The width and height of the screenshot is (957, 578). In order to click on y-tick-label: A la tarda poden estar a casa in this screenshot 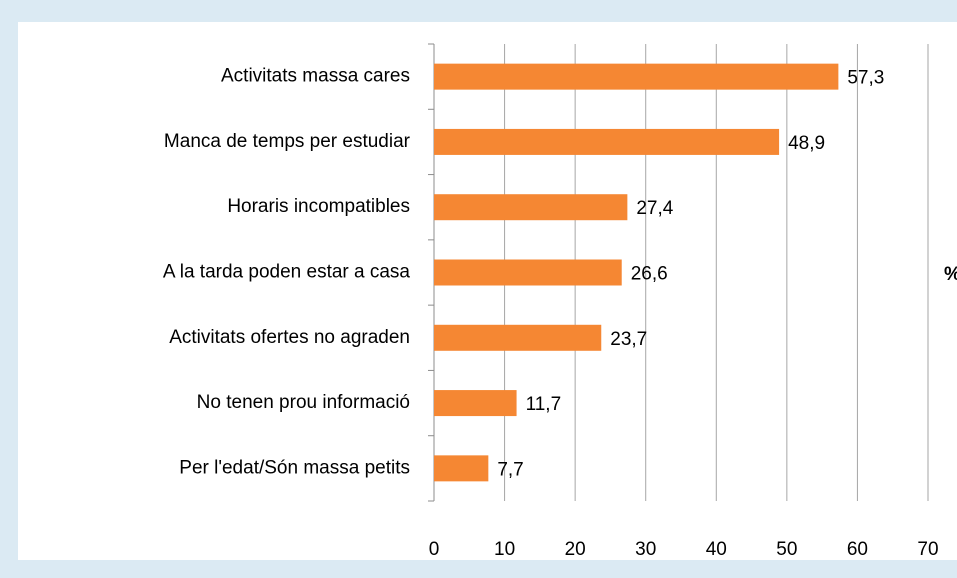, I will do `click(287, 272)`.